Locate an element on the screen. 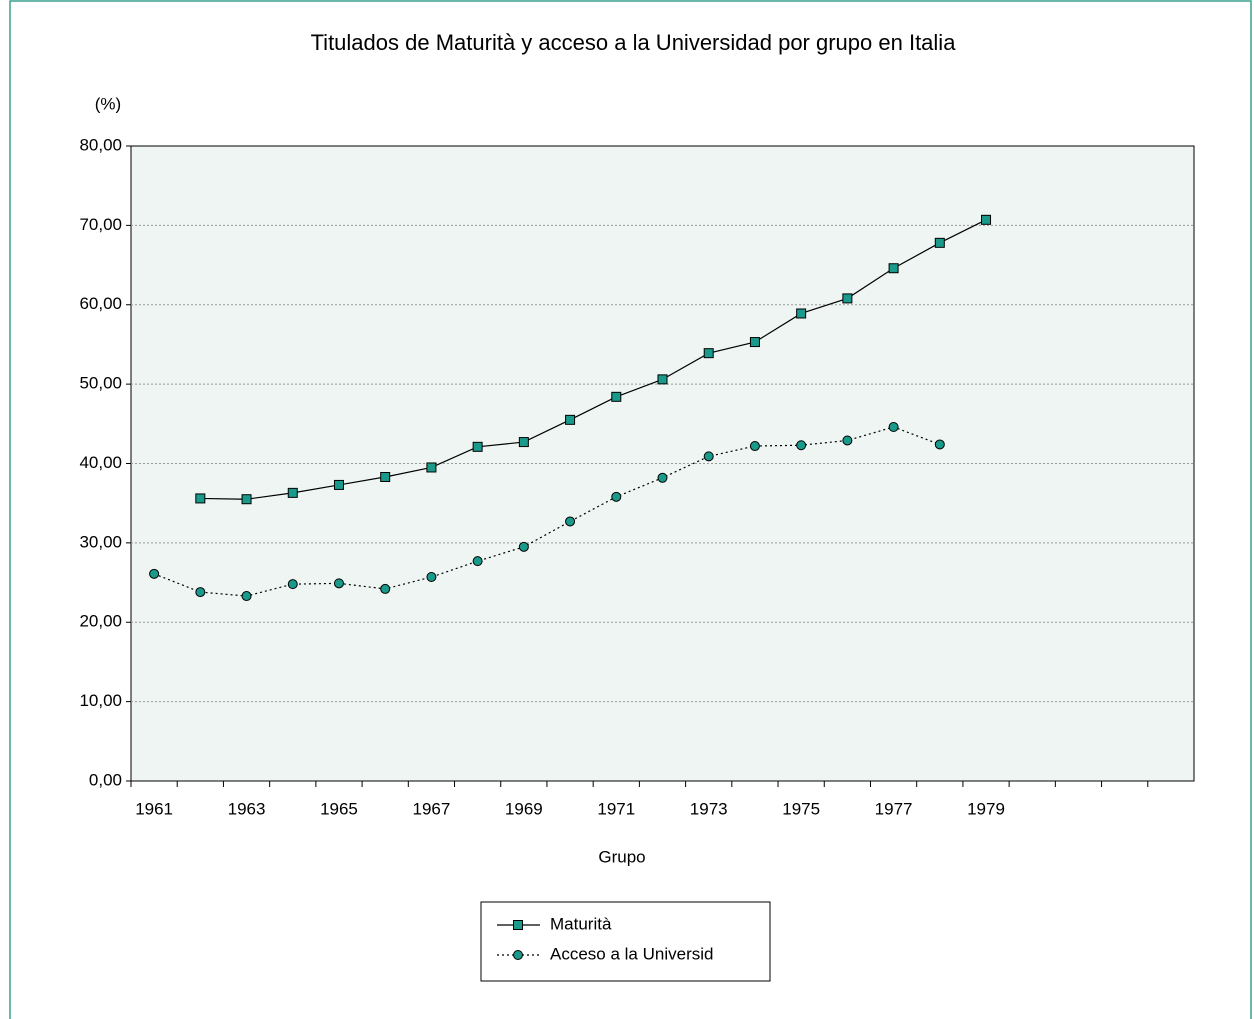 Image resolution: width=1254 pixels, height=1019 pixels. y-axis-label: (%) is located at coordinates (108, 103).